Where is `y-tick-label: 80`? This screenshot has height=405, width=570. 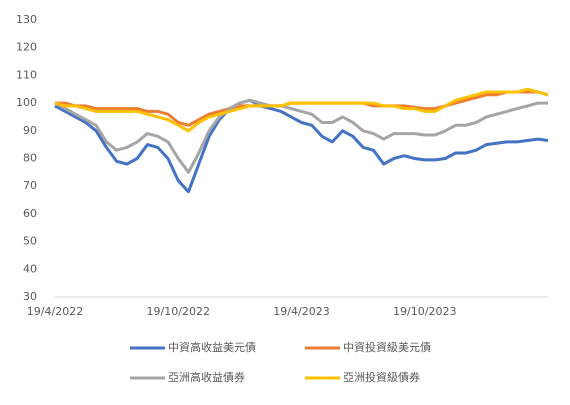 y-tick-label: 80 is located at coordinates (30, 158).